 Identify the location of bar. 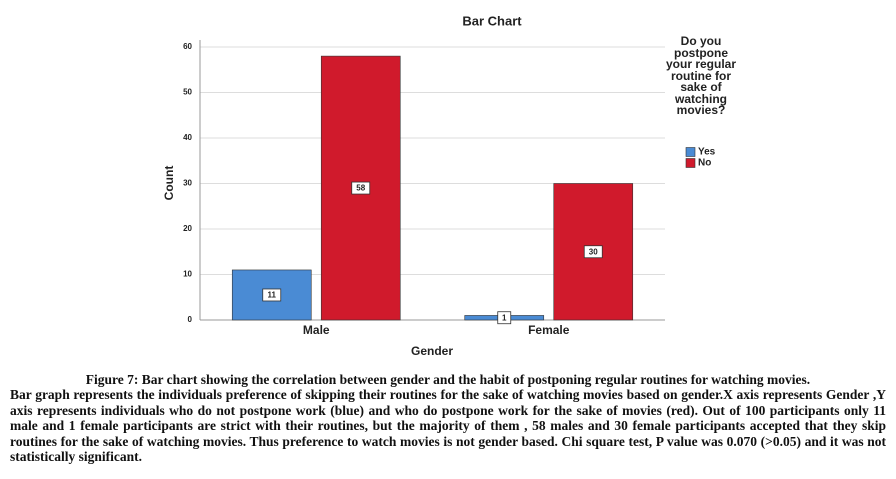
(271, 295).